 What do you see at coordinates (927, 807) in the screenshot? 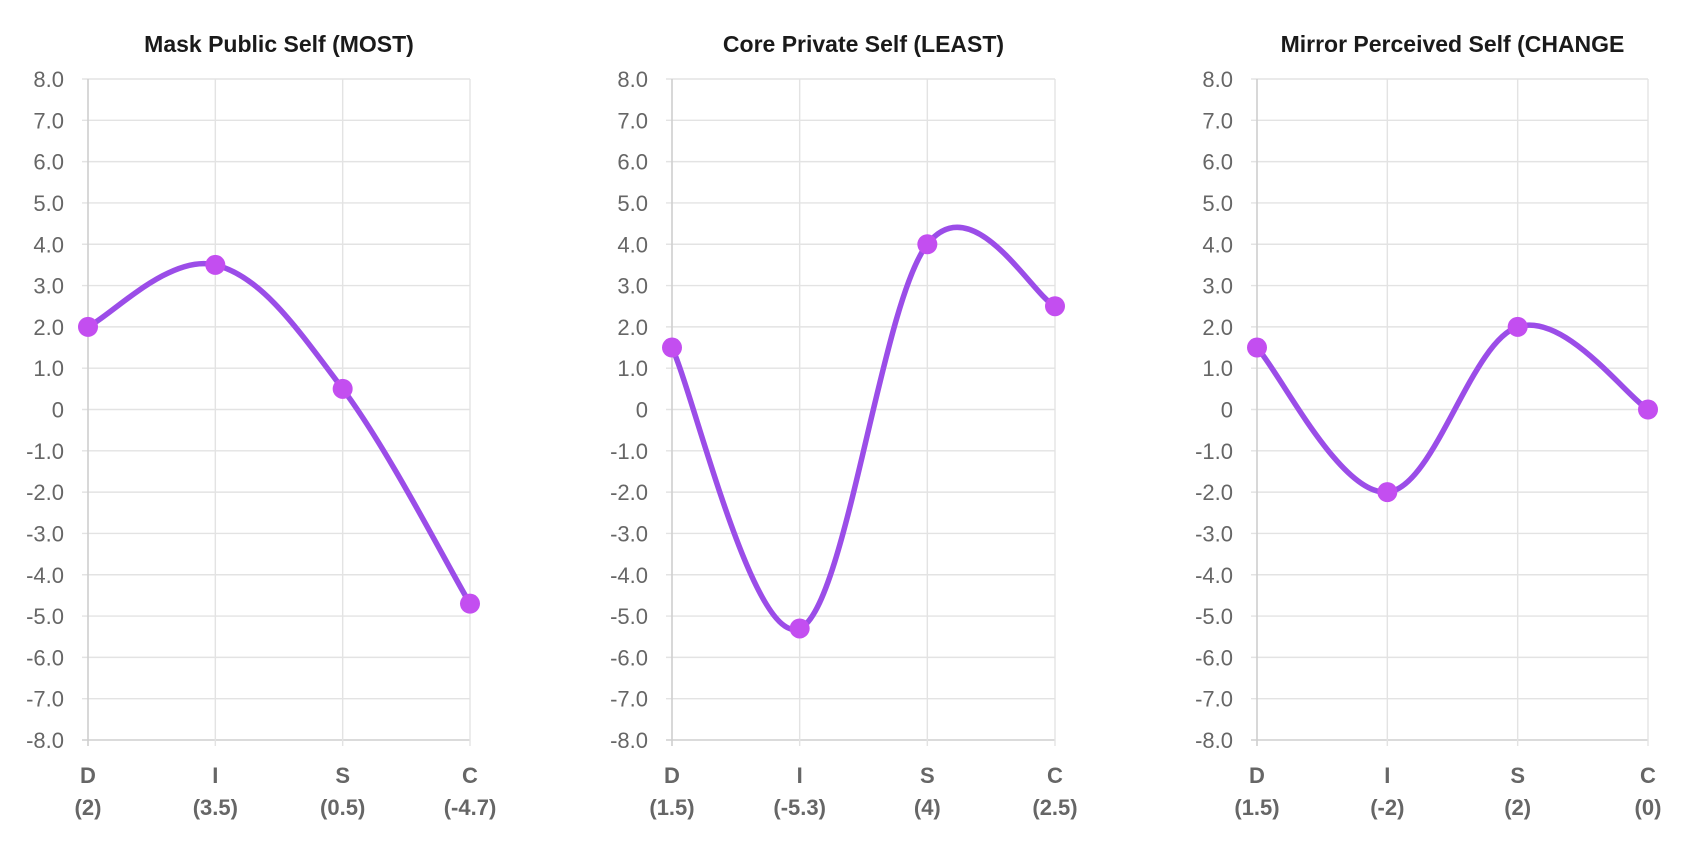
I see `chart-2-category-sublabel: (4)` at bounding box center [927, 807].